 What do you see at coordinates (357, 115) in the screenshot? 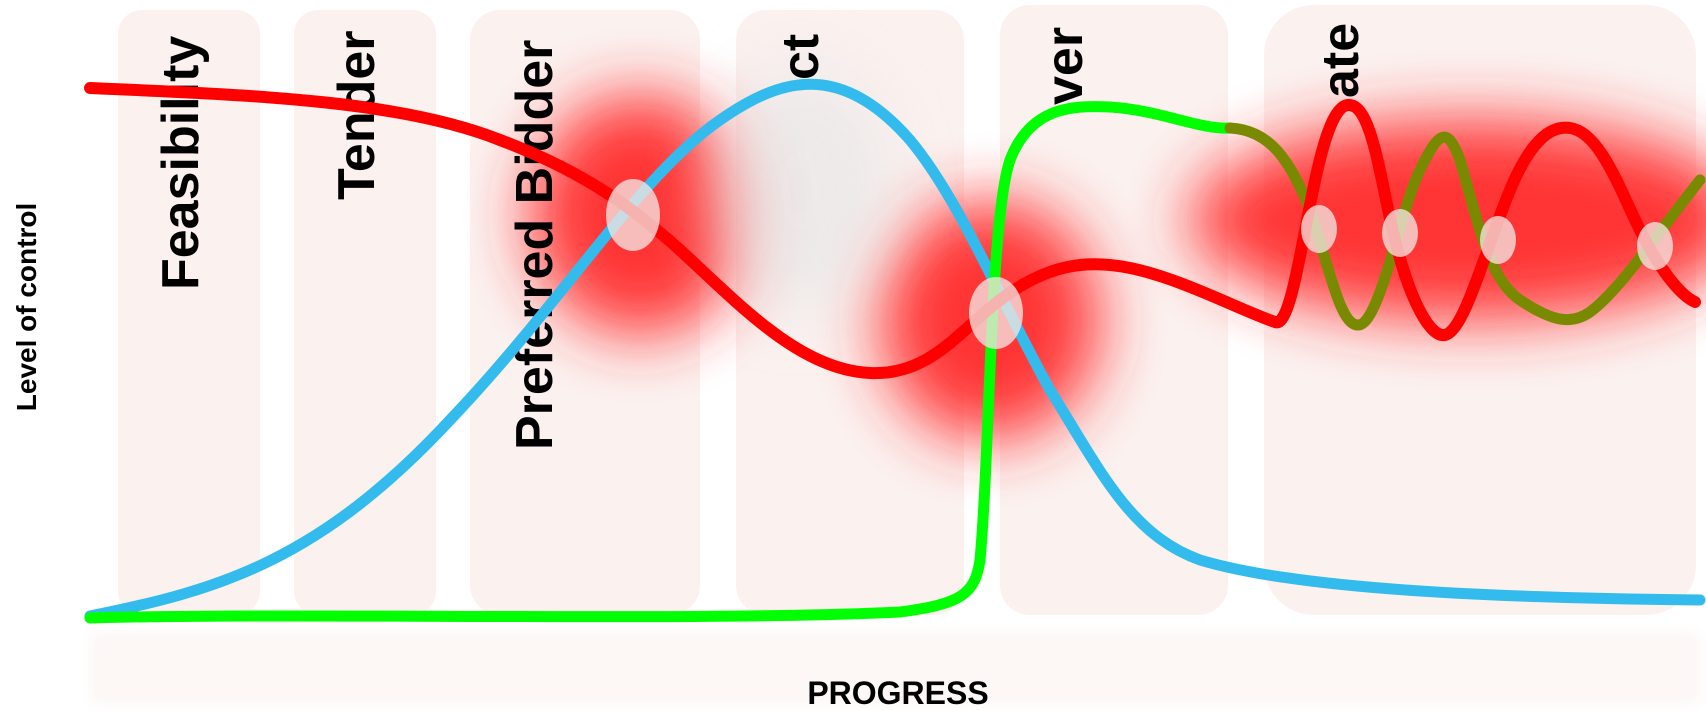
I see `phase-label-tender: Tender` at bounding box center [357, 115].